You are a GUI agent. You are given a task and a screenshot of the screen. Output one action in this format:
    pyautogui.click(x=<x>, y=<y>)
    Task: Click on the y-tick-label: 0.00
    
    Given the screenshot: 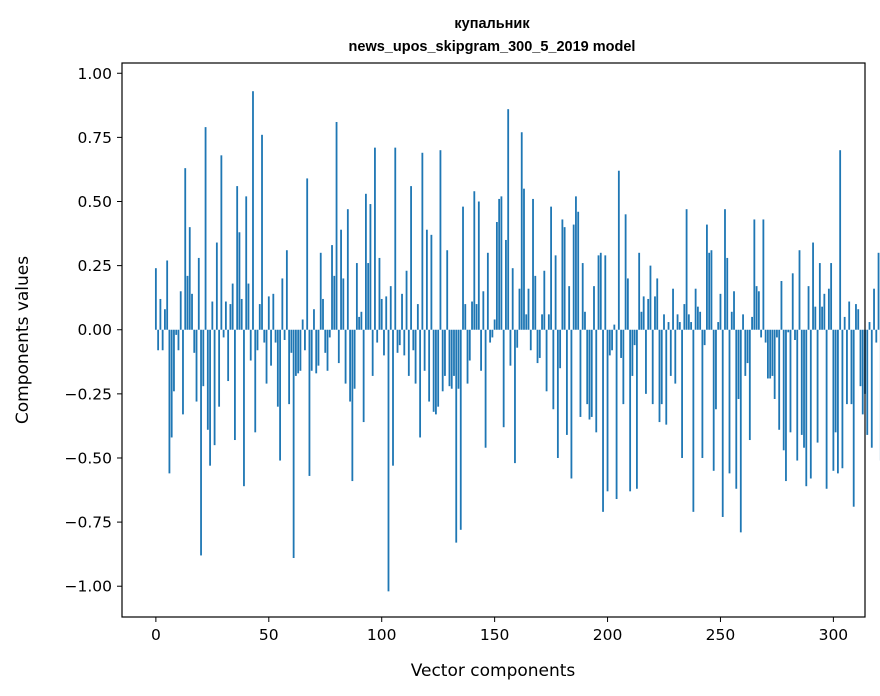 What is the action you would take?
    pyautogui.click(x=94, y=330)
    